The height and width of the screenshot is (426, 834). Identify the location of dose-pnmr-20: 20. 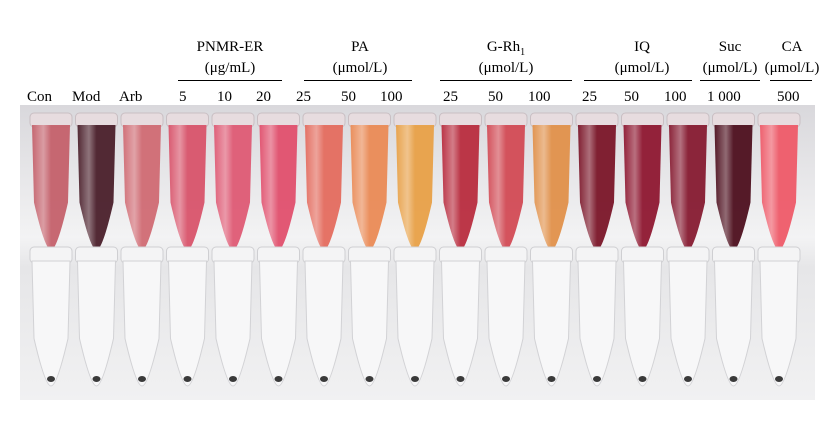
(263, 97).